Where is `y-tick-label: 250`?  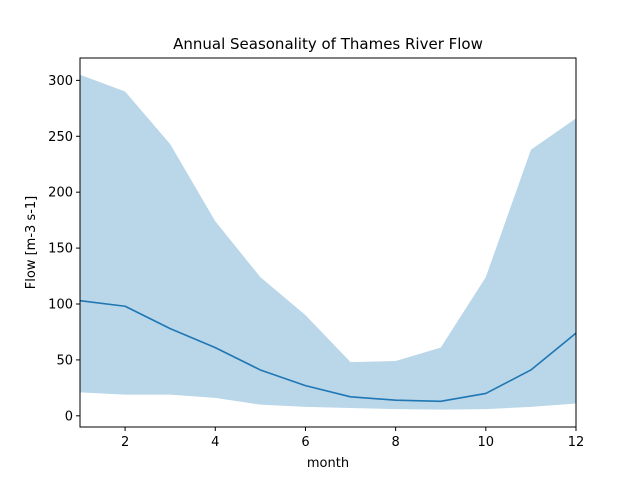
y-tick-label: 250 is located at coordinates (60, 137).